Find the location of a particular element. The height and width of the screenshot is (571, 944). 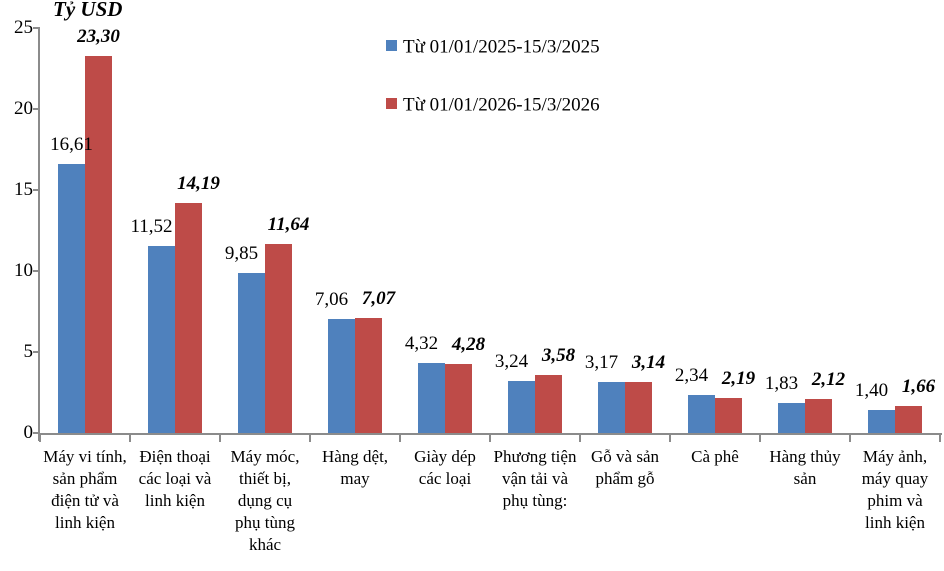

legend-item-2026: Từ 01/01/2026-15/3/2026 is located at coordinates (493, 105).